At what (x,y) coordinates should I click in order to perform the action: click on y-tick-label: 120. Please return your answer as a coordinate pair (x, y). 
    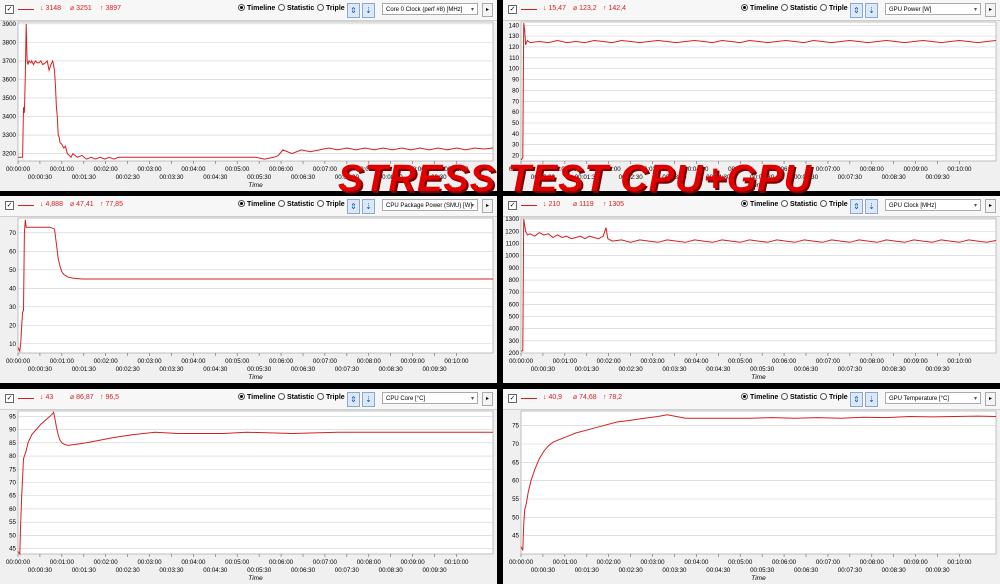
    Looking at the image, I should click on (514, 47).